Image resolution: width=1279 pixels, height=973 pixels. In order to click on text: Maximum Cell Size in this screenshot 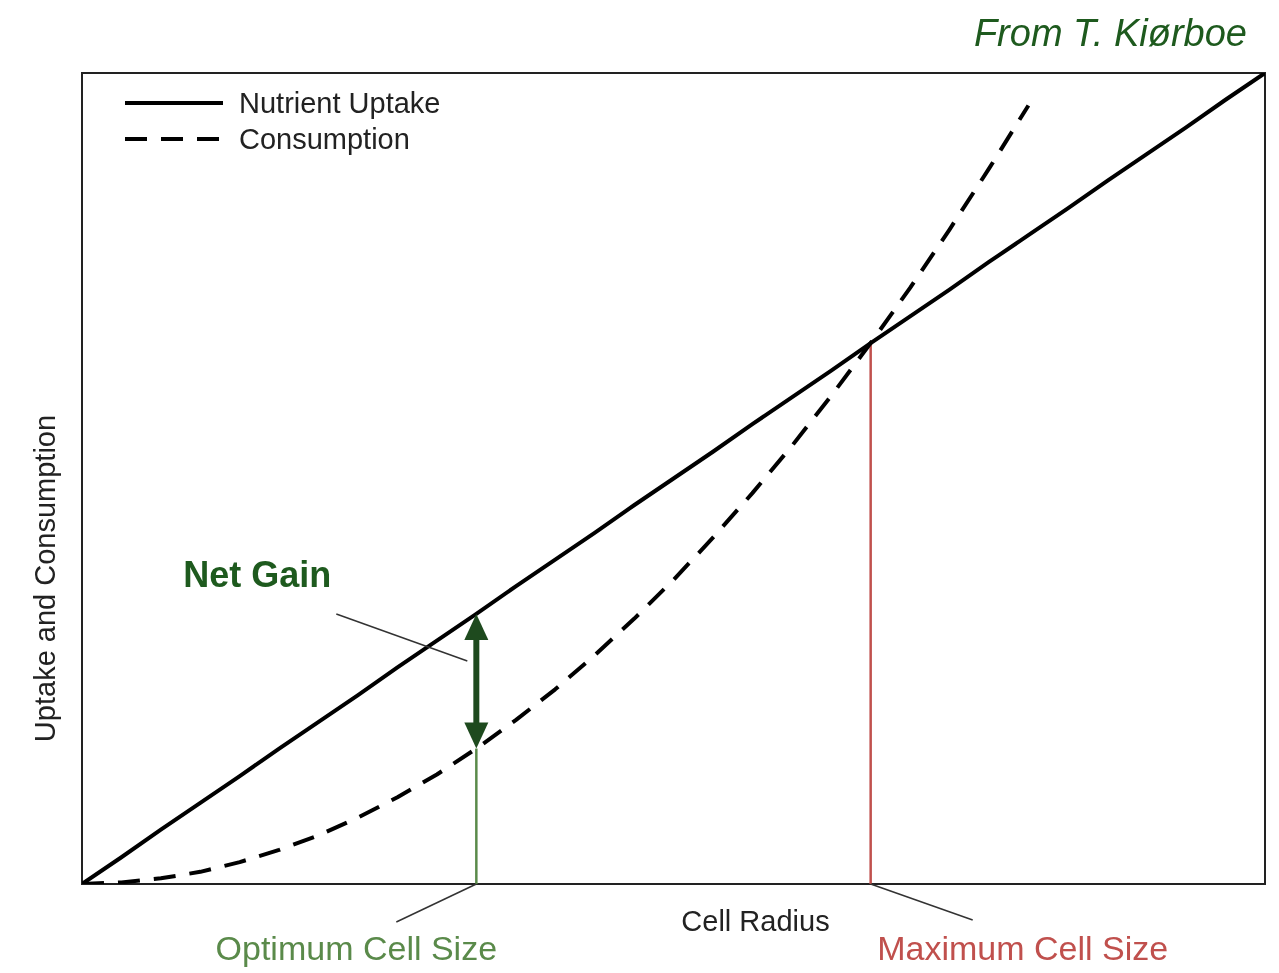, I will do `click(1023, 948)`.